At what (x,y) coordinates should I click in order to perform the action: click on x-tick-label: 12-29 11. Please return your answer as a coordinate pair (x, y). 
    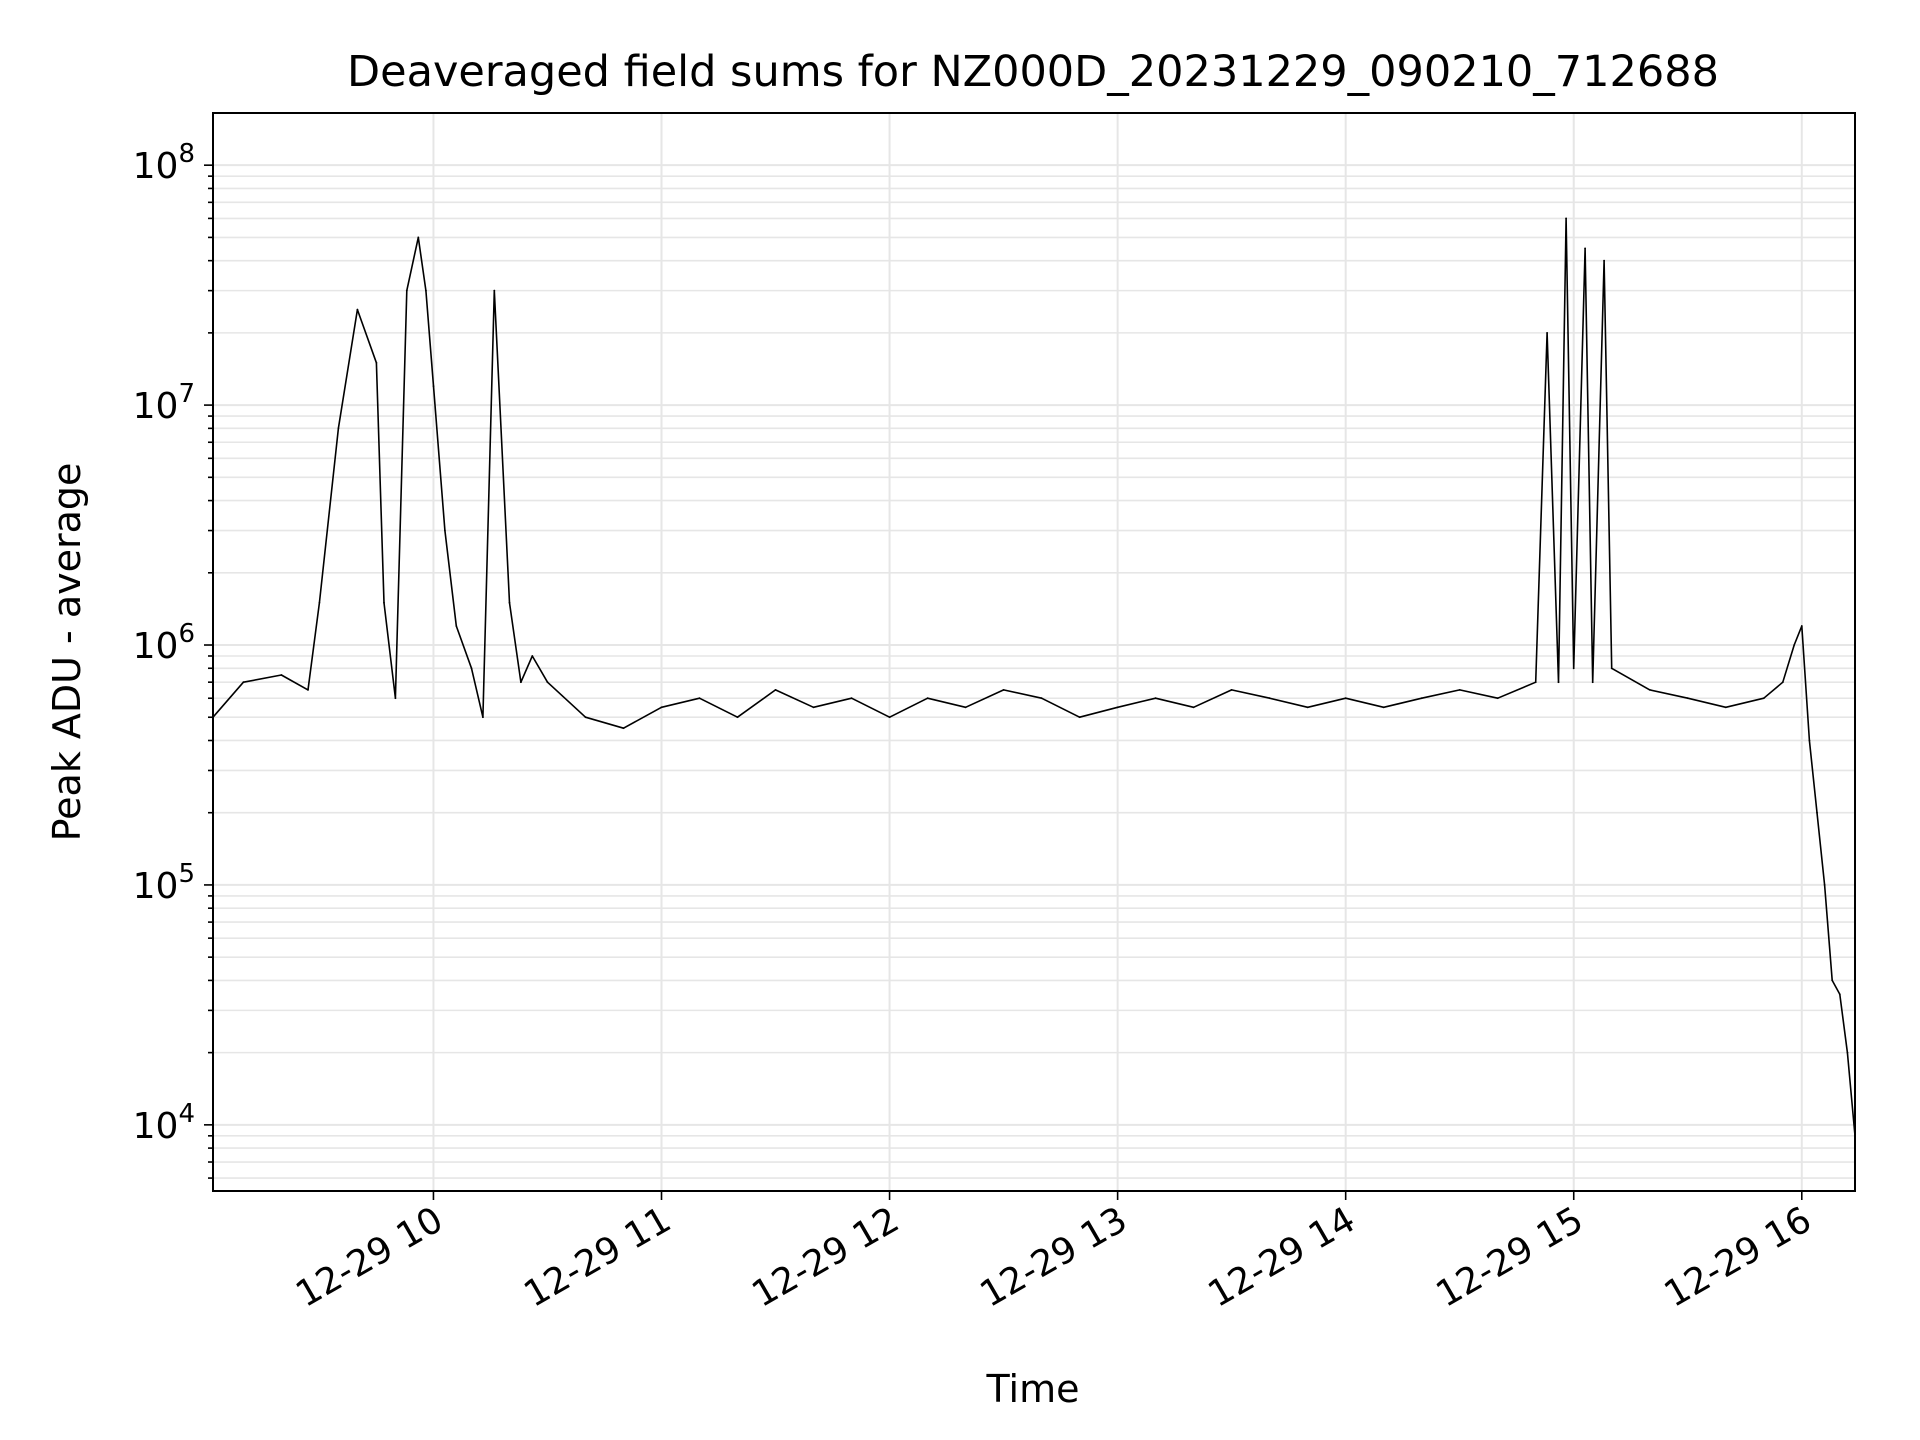
    Looking at the image, I should click on (597, 1257).